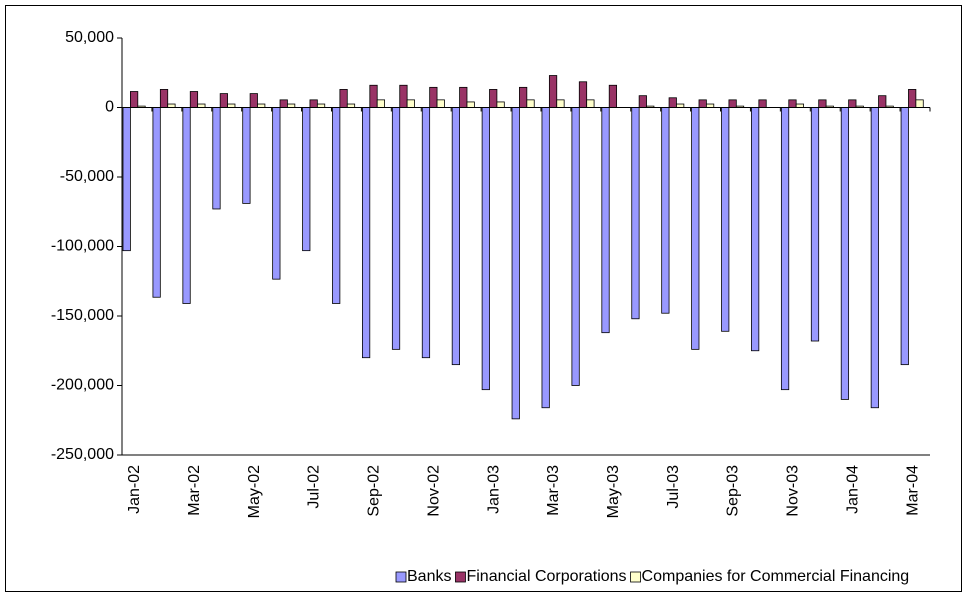  I want to click on x-tick-label: Mar-04, so click(912, 490).